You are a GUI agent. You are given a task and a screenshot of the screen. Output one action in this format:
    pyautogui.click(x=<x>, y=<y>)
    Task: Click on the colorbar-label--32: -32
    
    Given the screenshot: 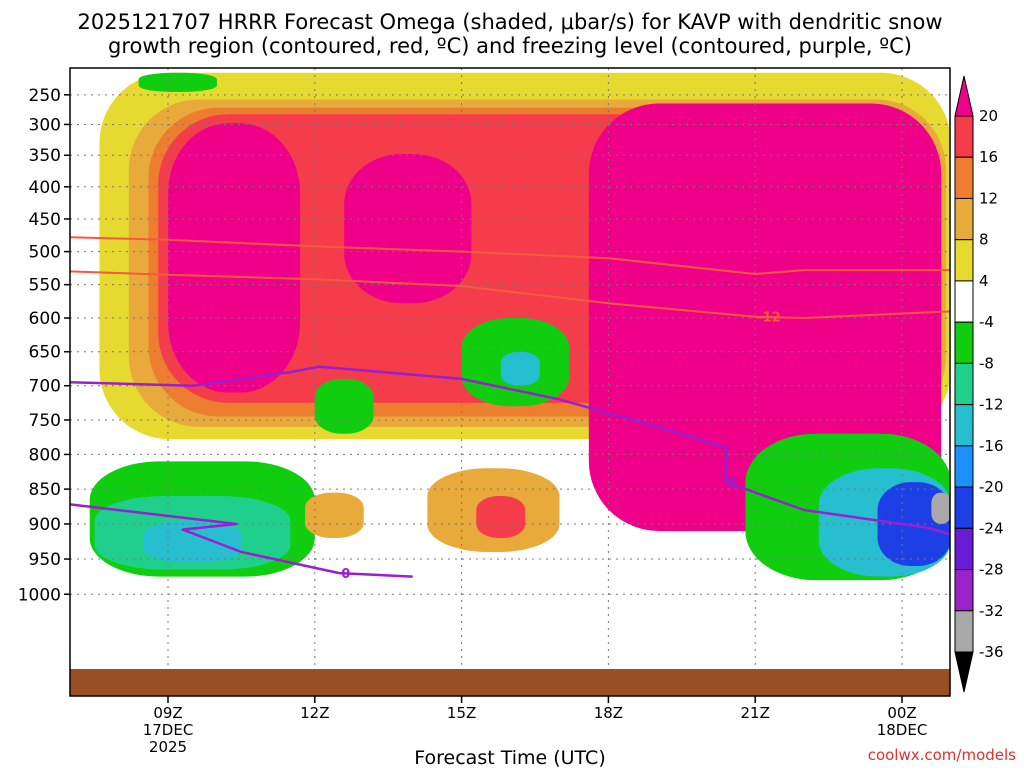 What is the action you would take?
    pyautogui.click(x=991, y=611)
    